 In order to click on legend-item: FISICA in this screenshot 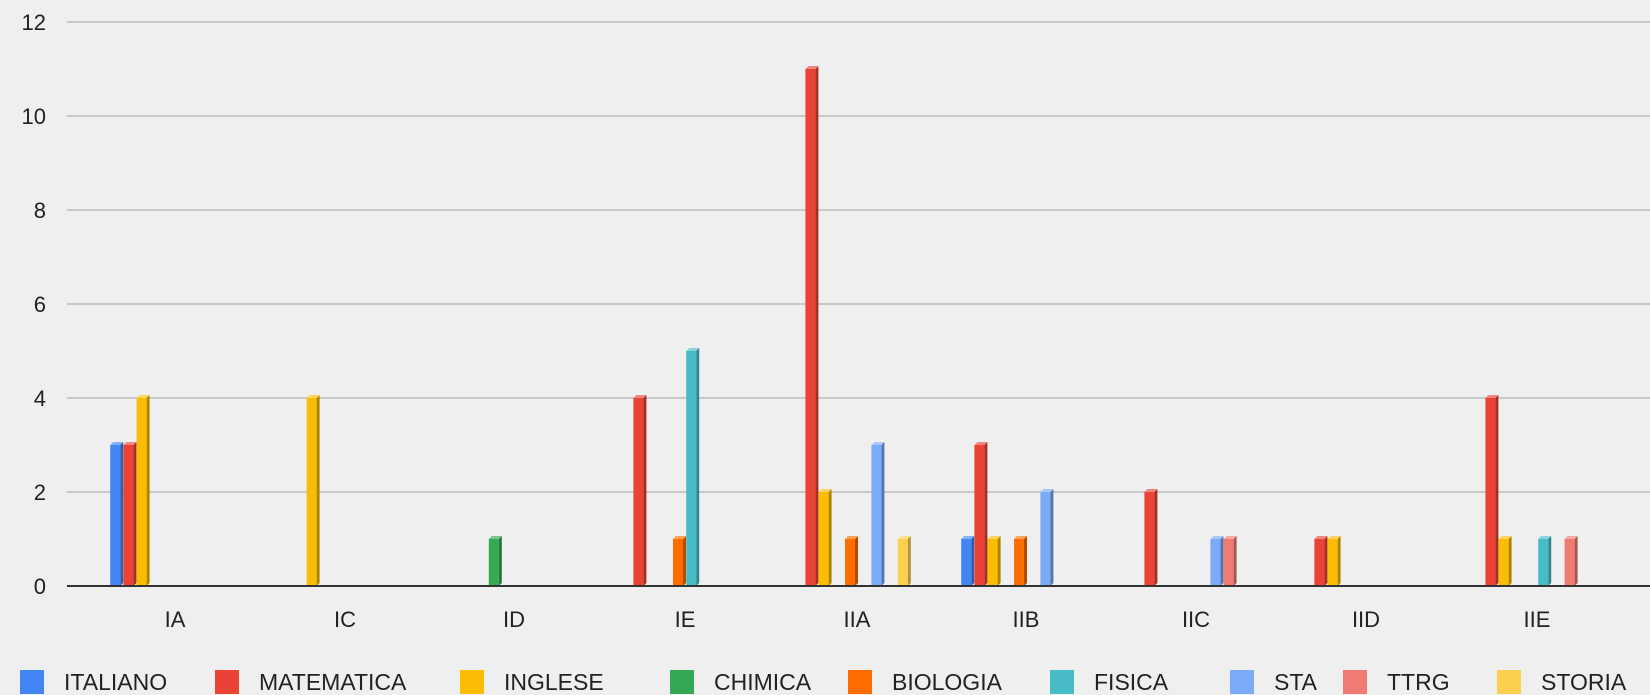, I will do `click(1109, 682)`.